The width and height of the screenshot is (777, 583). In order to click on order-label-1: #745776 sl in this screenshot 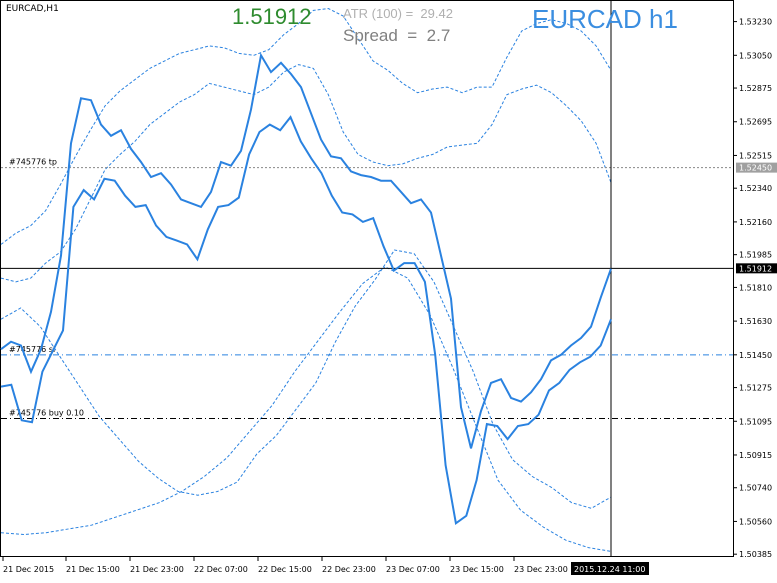, I will do `click(32, 349)`.